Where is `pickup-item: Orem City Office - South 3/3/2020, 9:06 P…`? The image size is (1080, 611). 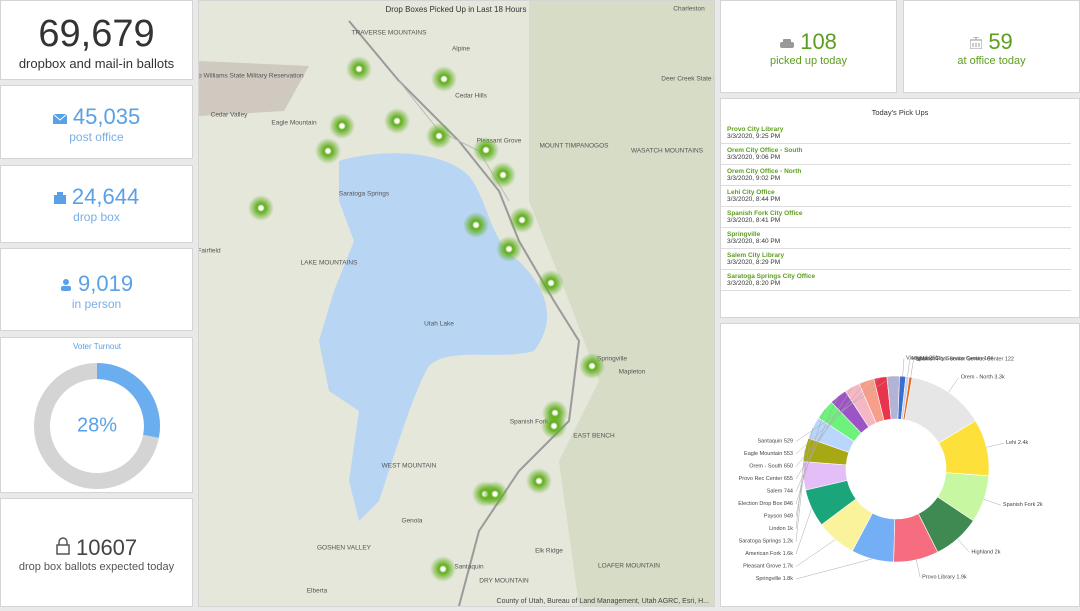 pickup-item: Orem City Office - South 3/3/2020, 9:06 P… is located at coordinates (896, 154).